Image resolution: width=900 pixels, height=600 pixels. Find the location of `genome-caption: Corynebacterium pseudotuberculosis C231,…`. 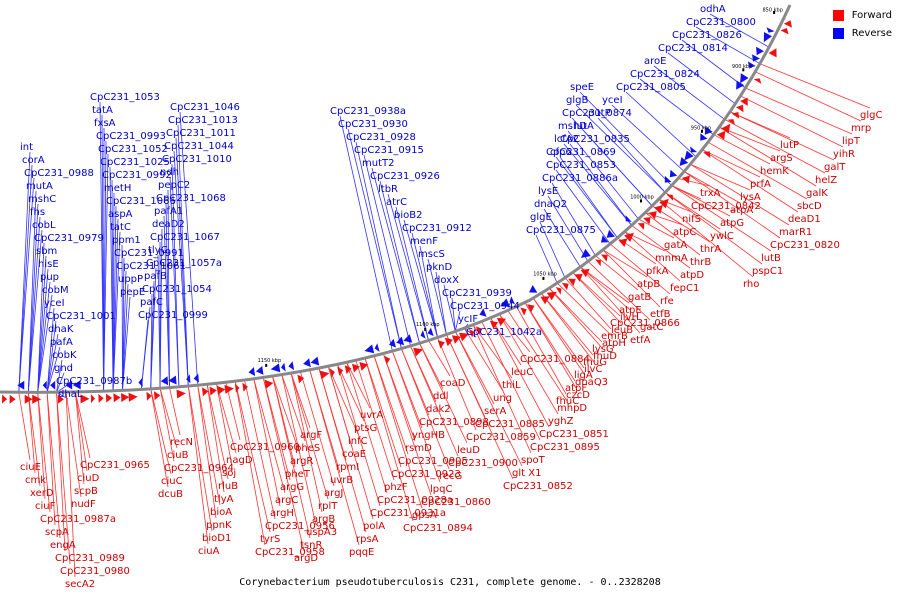

genome-caption: Corynebacterium pseudotuberculosis C231,… is located at coordinates (450, 582).